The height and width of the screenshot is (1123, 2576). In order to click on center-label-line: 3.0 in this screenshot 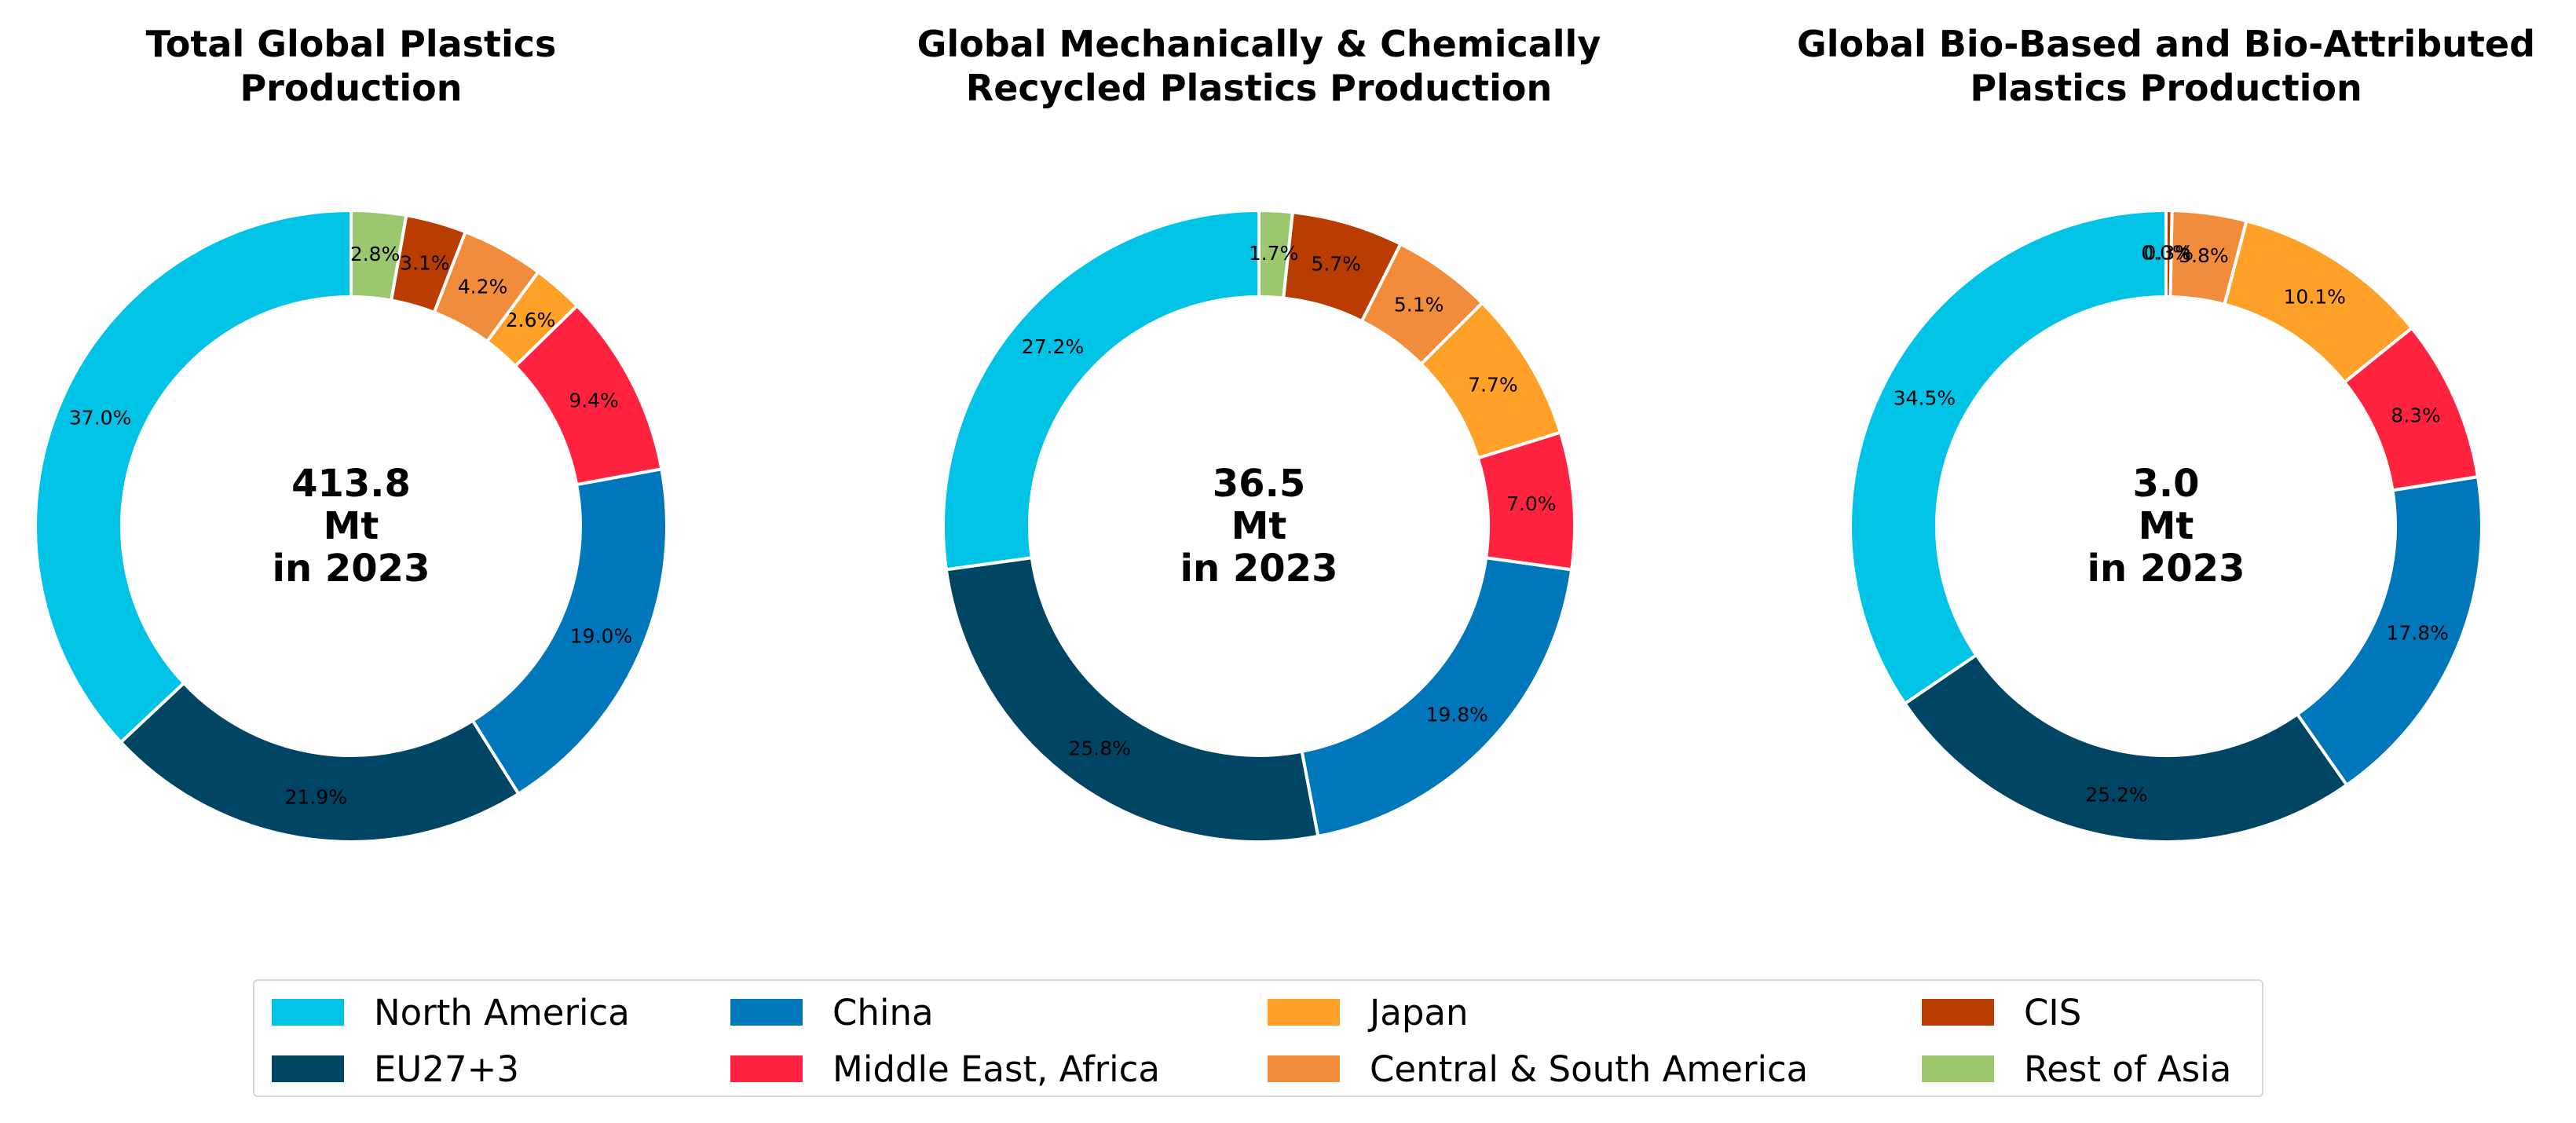, I will do `click(2166, 484)`.